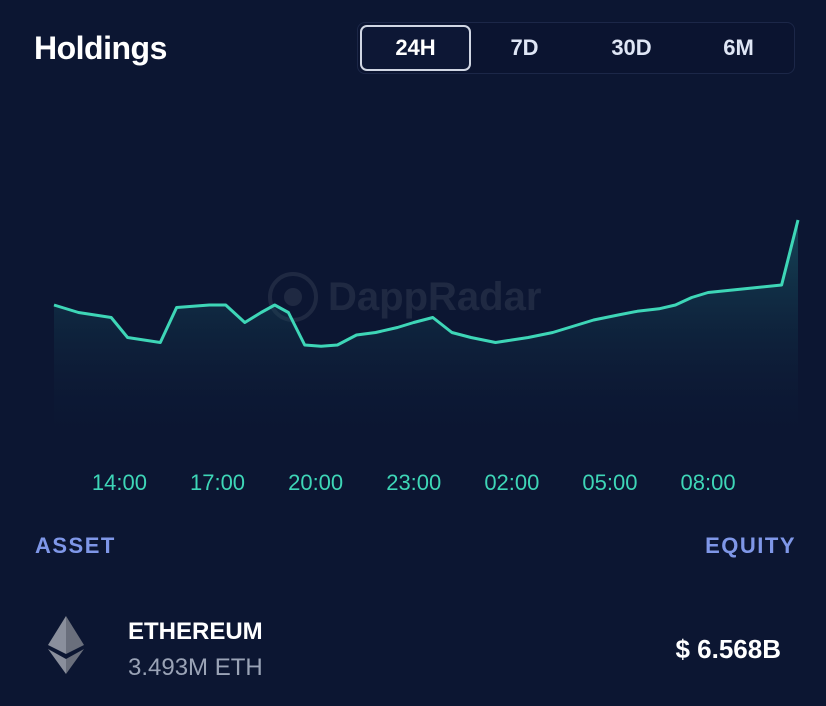  Describe the element at coordinates (100, 48) in the screenshot. I see `page-title: Holdings` at that location.